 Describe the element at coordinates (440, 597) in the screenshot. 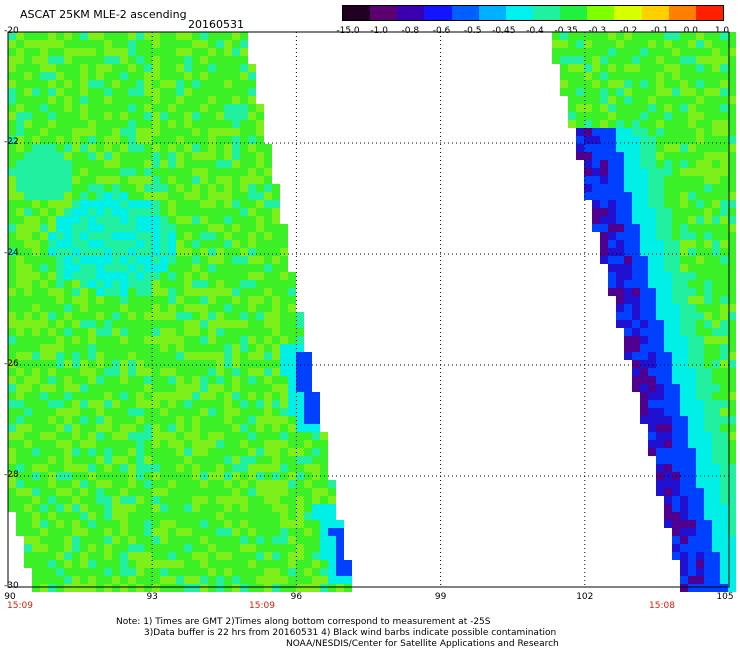

I see `lon-tick-label: 99` at that location.